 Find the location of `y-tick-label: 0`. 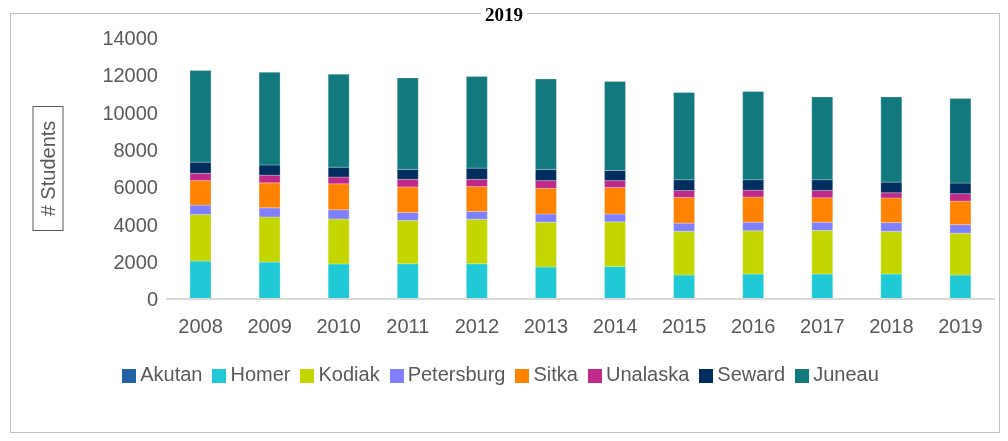

y-tick-label: 0 is located at coordinates (152, 299).